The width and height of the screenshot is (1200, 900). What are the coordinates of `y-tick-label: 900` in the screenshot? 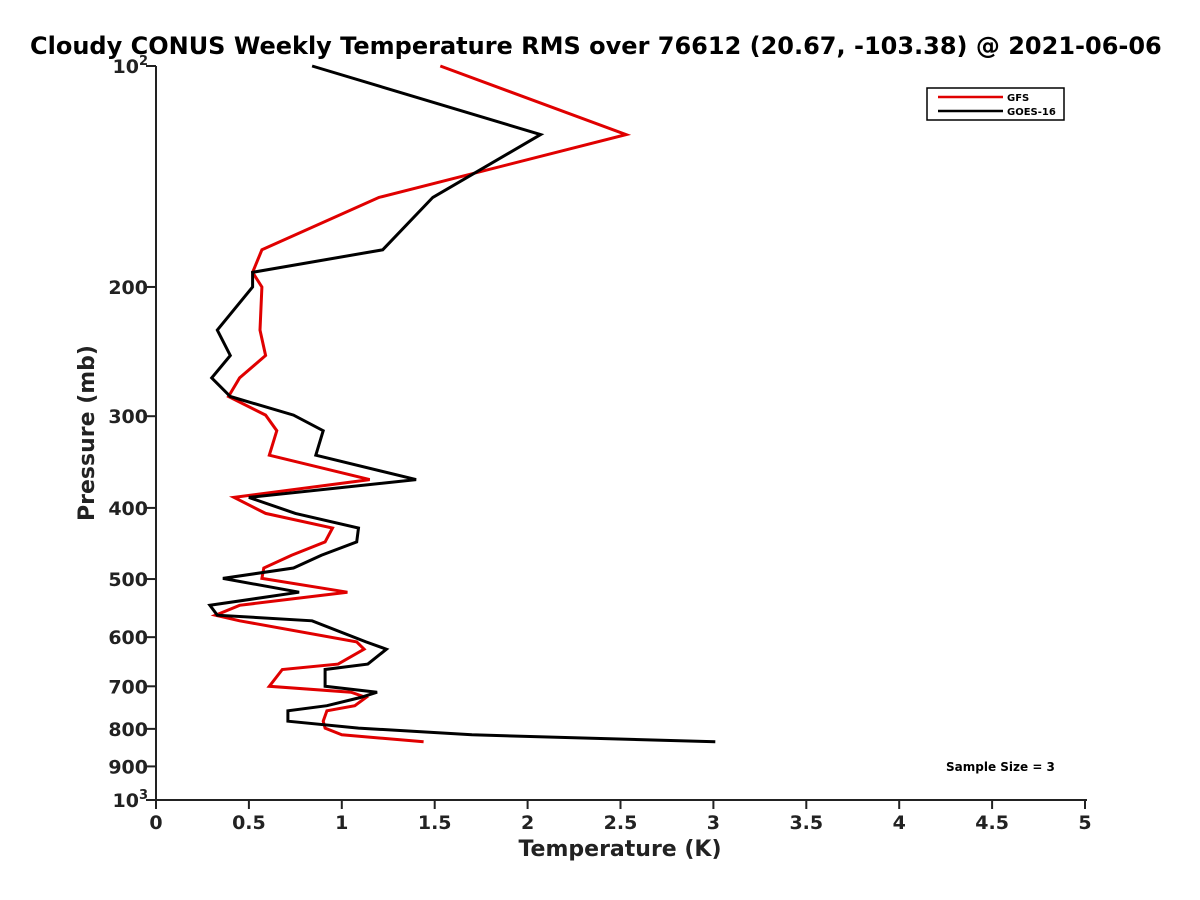 It's located at (128, 767).